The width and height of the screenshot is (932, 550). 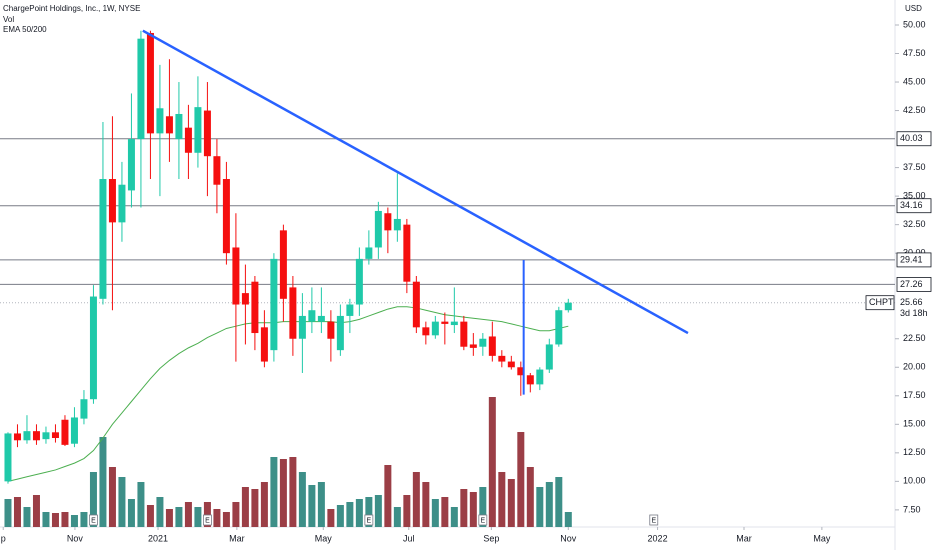 What do you see at coordinates (914, 139) in the screenshot?
I see `level-label-box` at bounding box center [914, 139].